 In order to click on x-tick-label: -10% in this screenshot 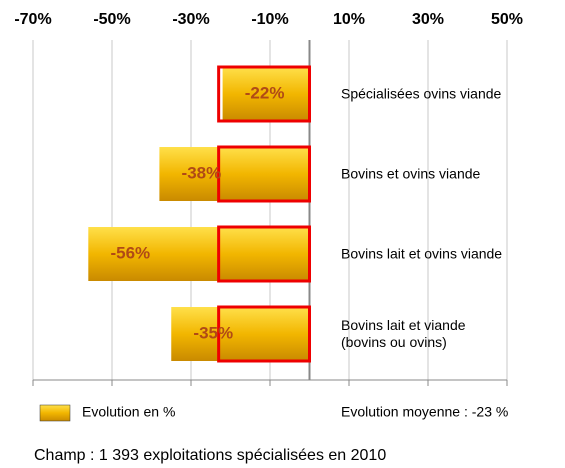, I will do `click(269, 19)`.